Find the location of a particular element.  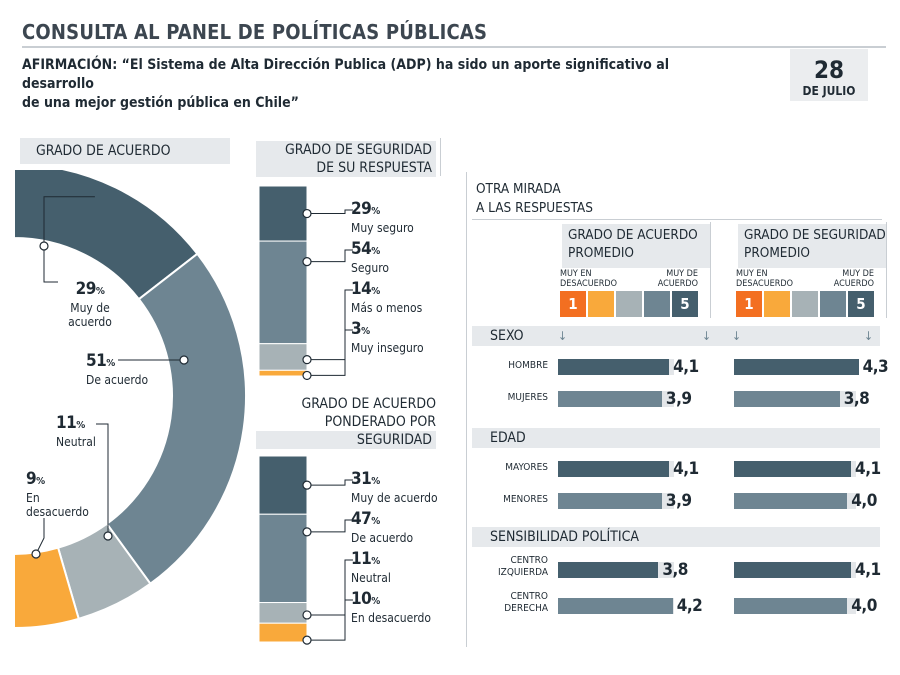

donut-label-1: 29% Muy de acuerdo is located at coordinates (90, 304).